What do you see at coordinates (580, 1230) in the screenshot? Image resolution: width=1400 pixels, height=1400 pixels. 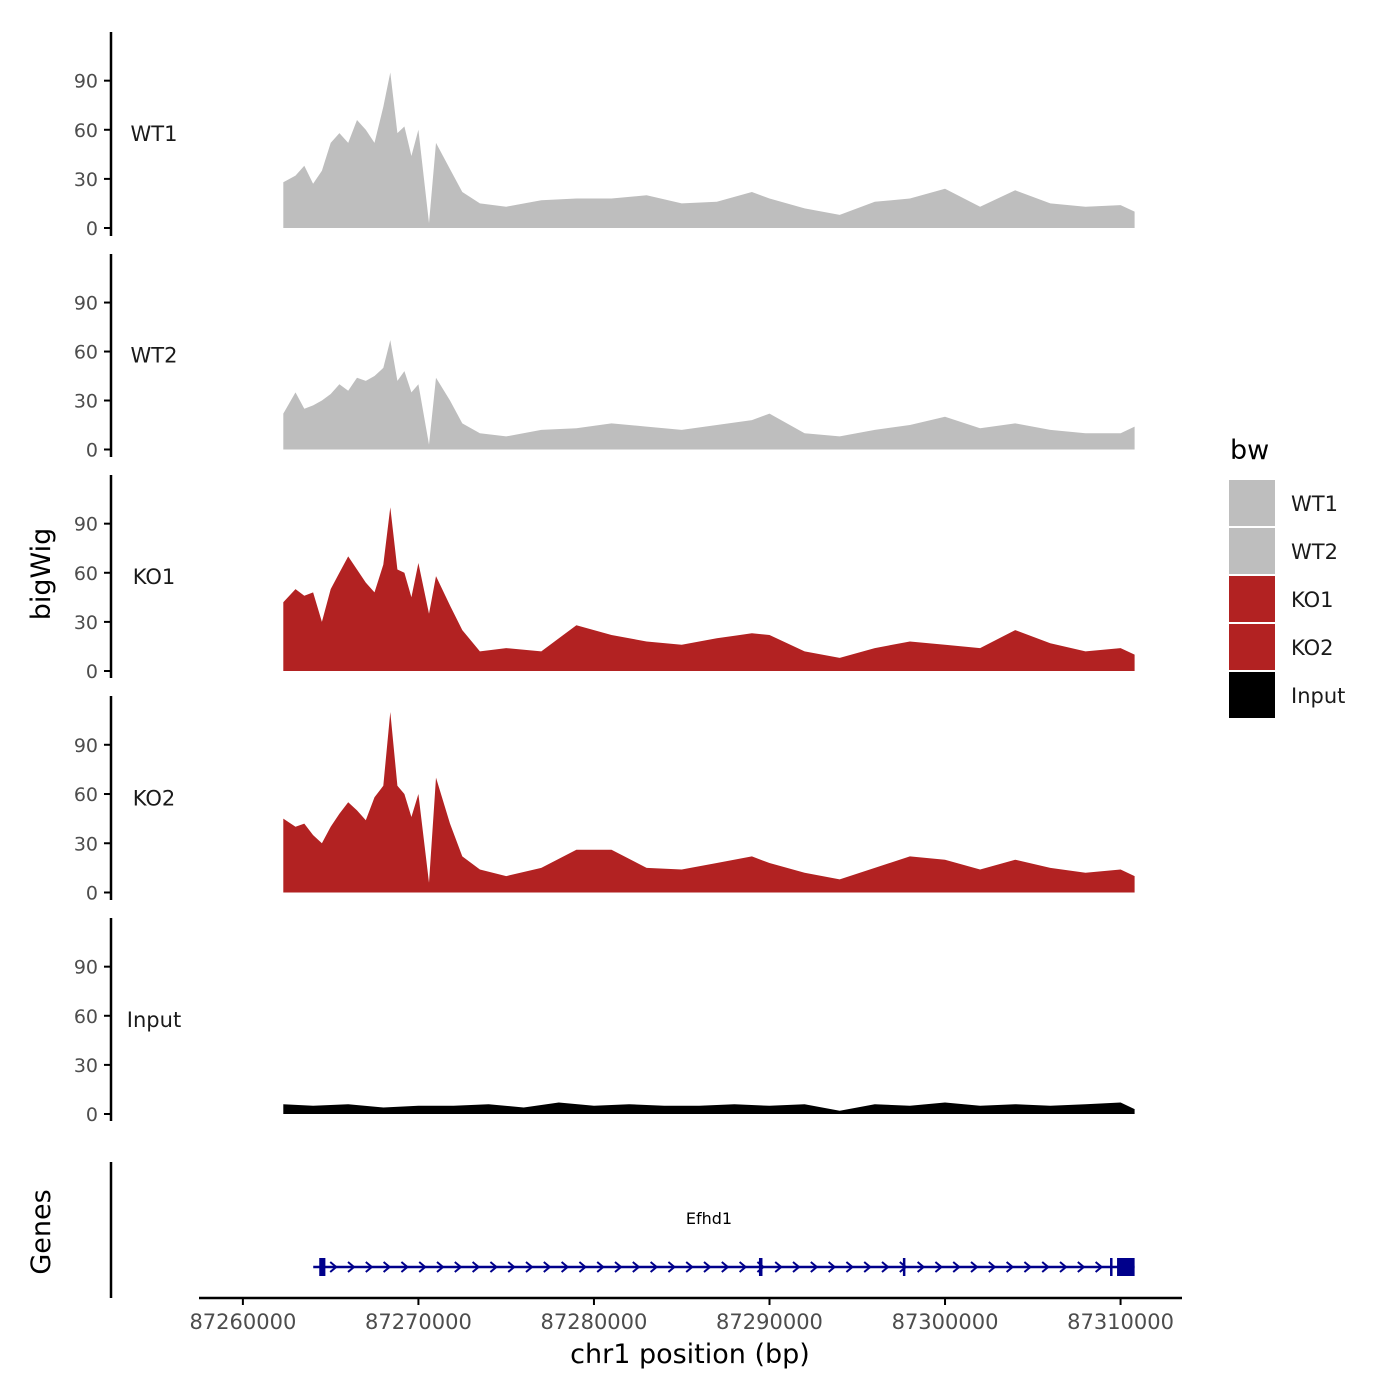 I see `genes-track: Genes Efhd1` at bounding box center [580, 1230].